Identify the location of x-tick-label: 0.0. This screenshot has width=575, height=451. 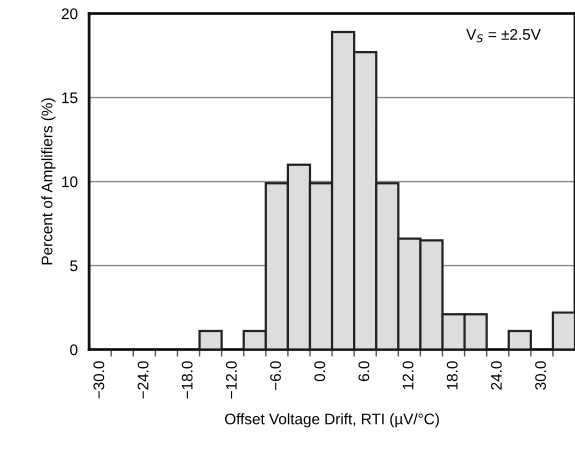
(320, 371).